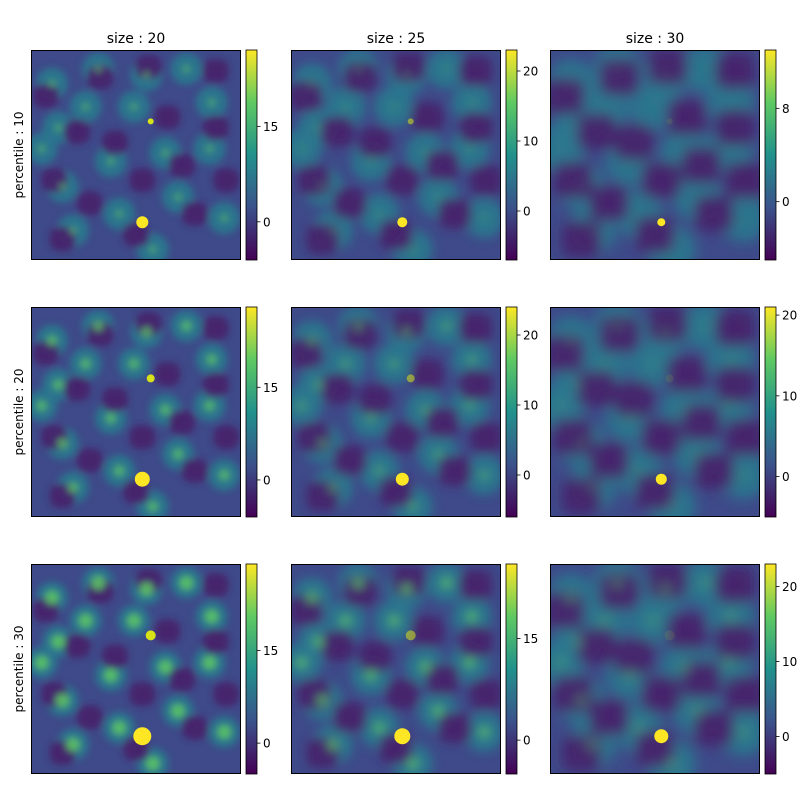  I want to click on colorbar: 0 15, so click(261, 155).